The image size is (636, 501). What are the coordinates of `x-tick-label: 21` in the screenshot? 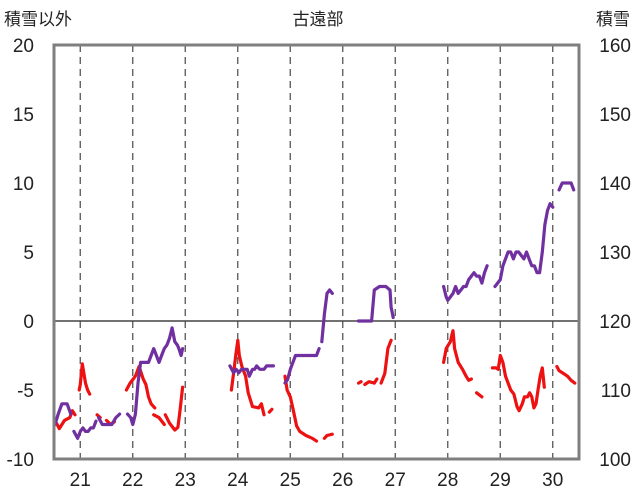 It's located at (80, 480).